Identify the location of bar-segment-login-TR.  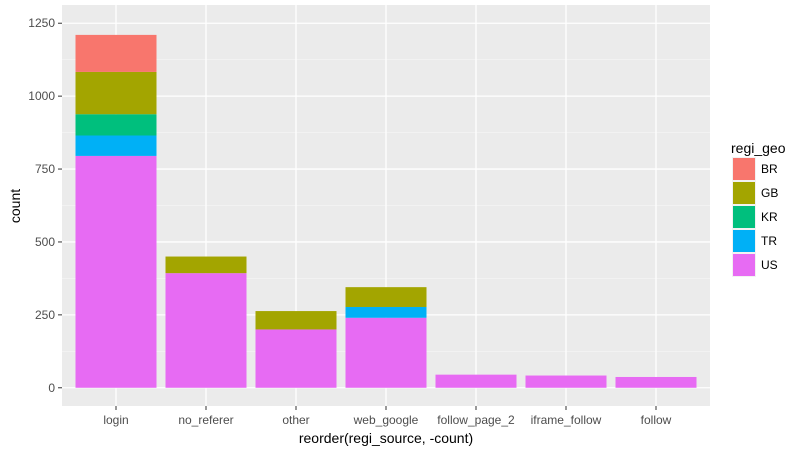
(116, 145).